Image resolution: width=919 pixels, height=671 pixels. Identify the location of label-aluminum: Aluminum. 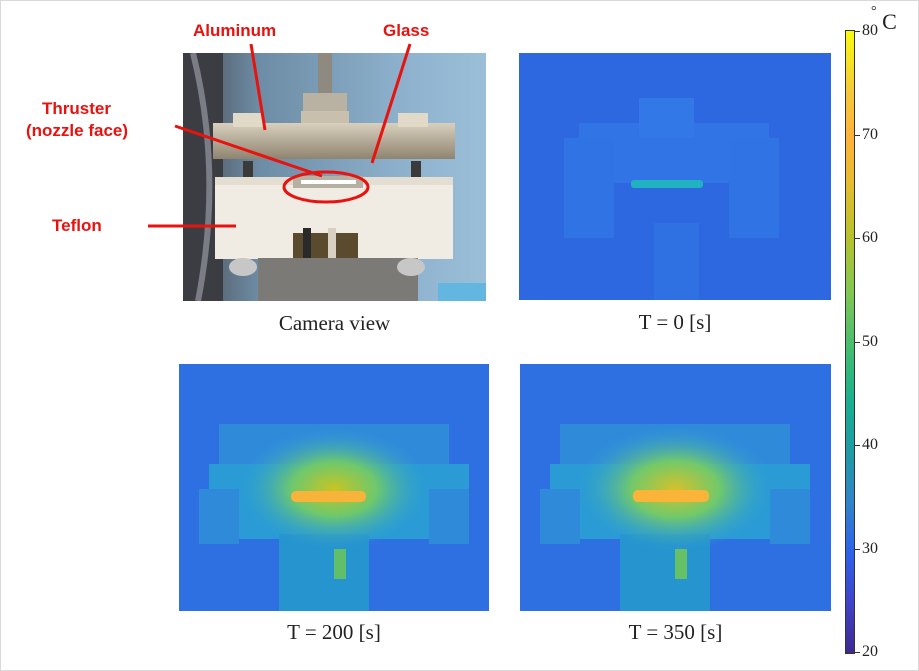
(235, 30).